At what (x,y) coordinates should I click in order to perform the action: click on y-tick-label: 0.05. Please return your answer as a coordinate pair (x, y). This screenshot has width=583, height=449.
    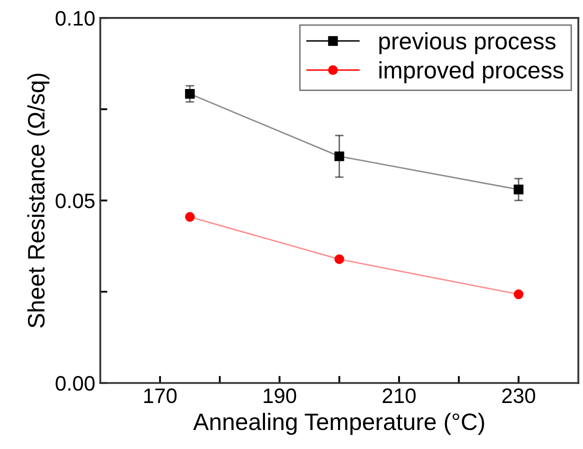
    Looking at the image, I should click on (75, 200).